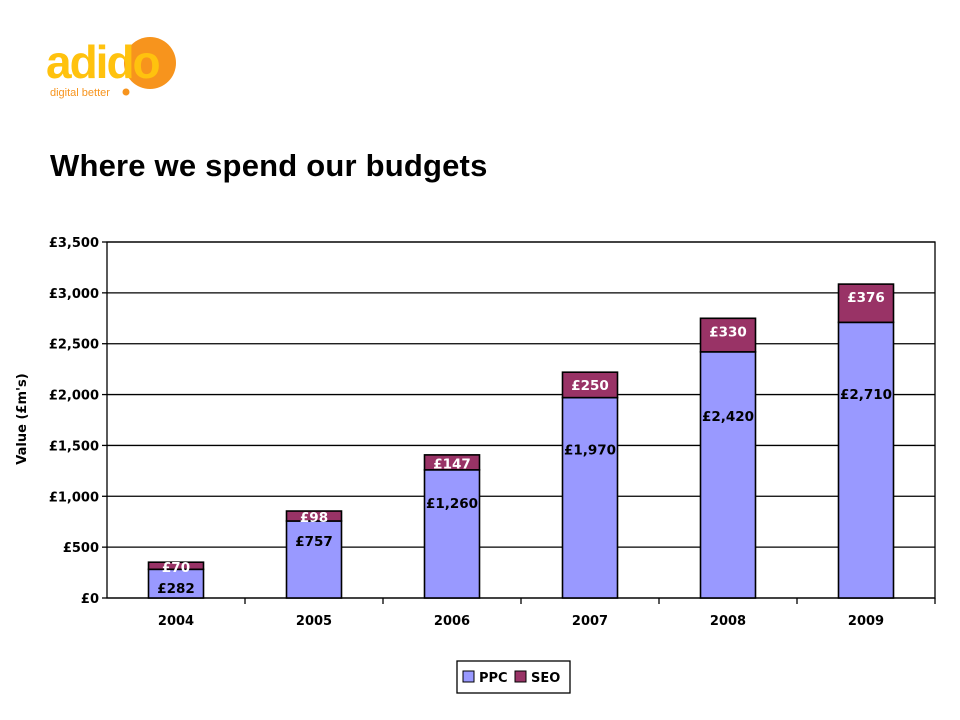 The height and width of the screenshot is (720, 960). I want to click on data-label-seo: £330, so click(728, 332).